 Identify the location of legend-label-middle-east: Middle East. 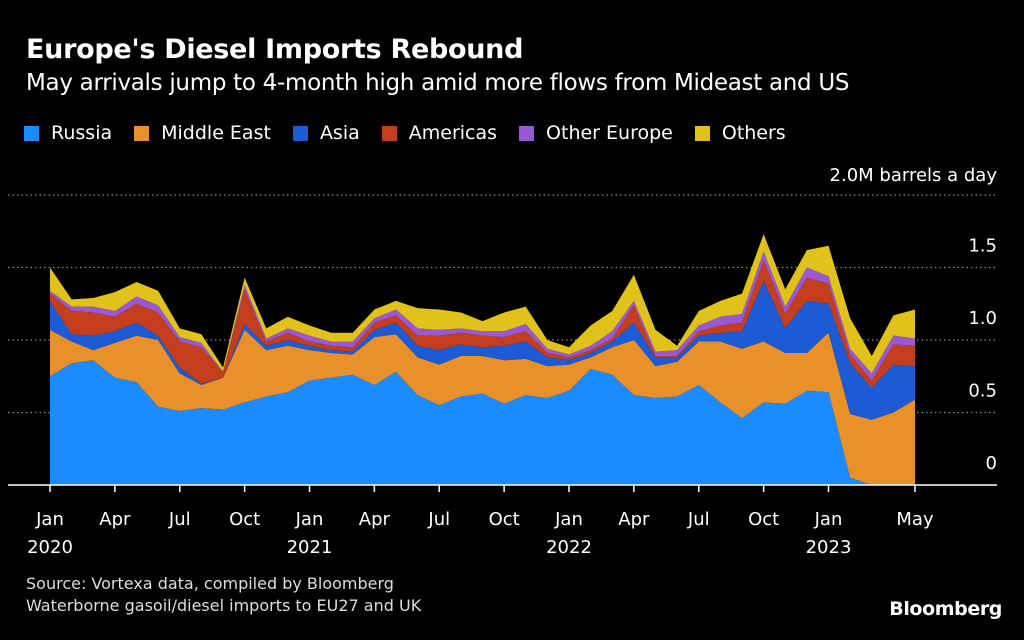
(216, 133).